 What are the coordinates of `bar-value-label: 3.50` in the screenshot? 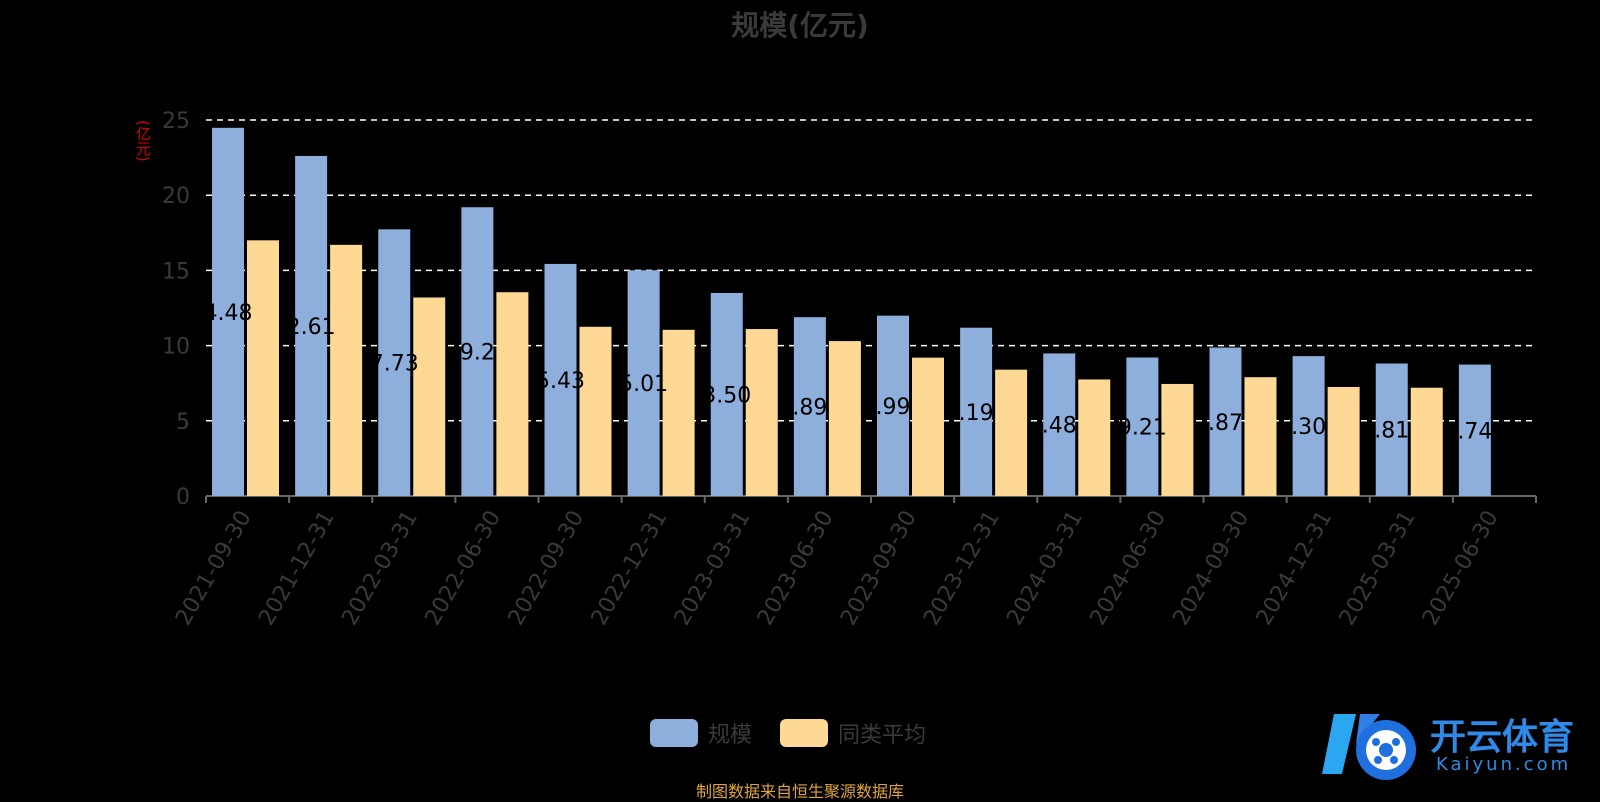 It's located at (726, 395).